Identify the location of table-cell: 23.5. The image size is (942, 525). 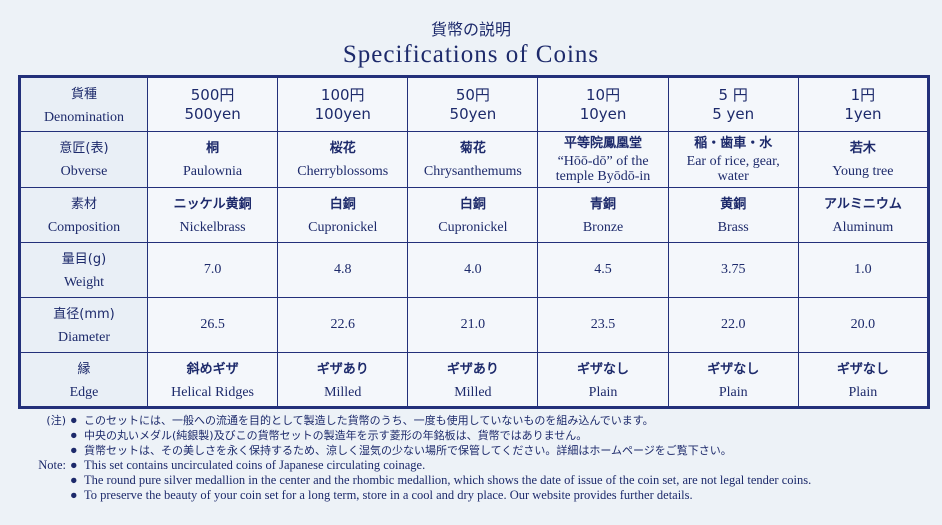
(603, 325).